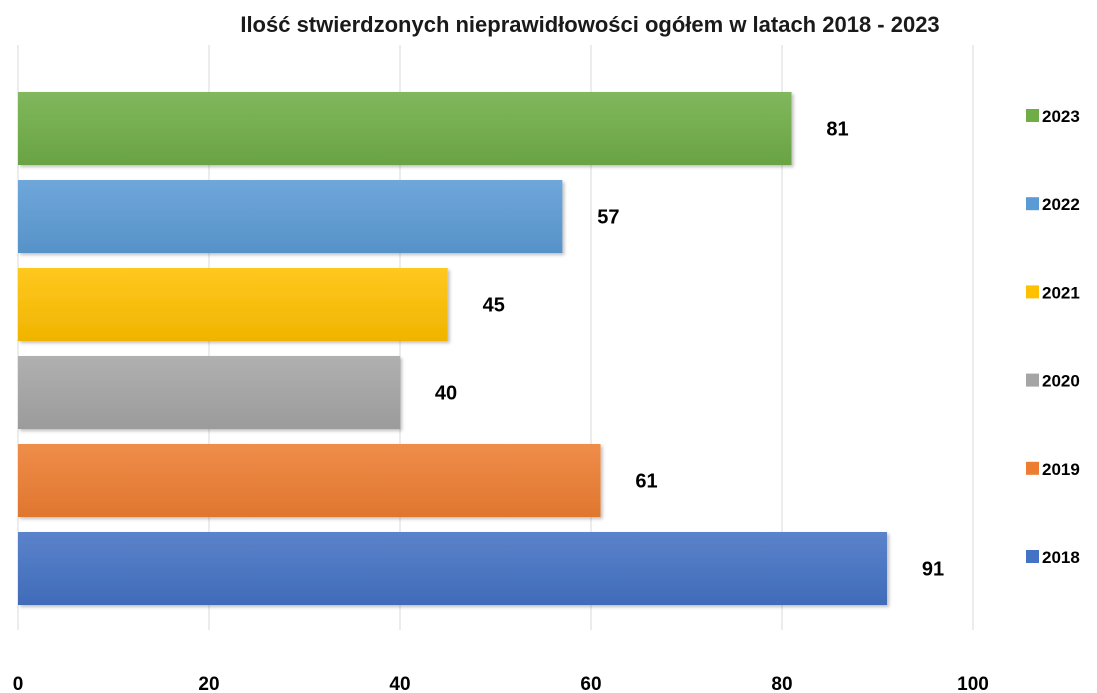 The width and height of the screenshot is (1097, 693). I want to click on bar-2023, so click(405, 128).